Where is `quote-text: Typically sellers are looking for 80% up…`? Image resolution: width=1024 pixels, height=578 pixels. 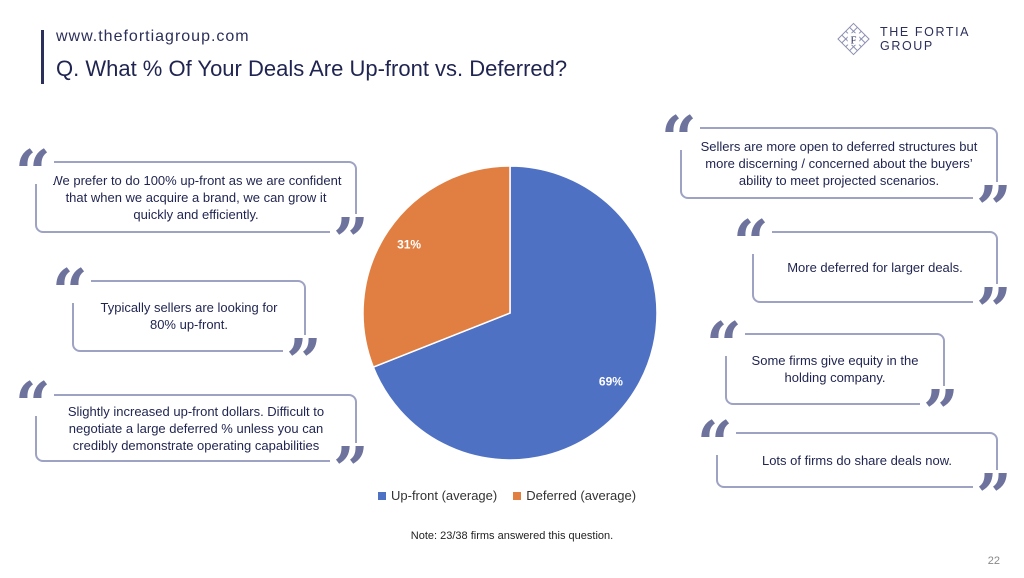
quote-text: Typically sellers are looking for 80% up… is located at coordinates (189, 316).